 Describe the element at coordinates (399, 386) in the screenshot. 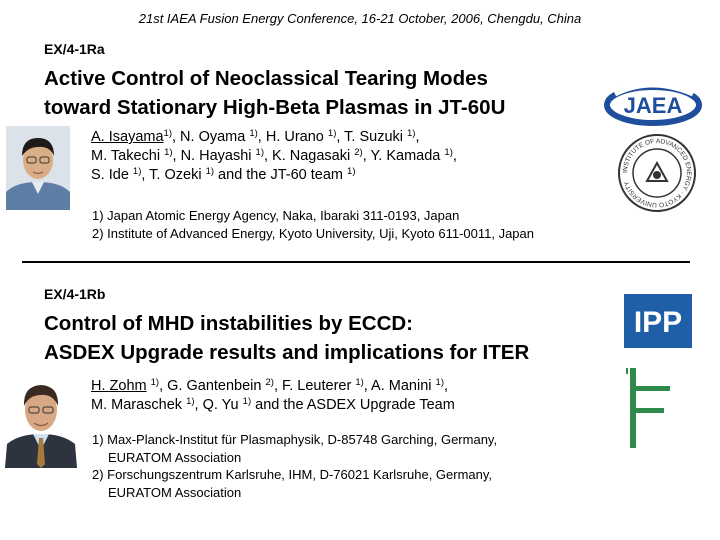

I see `author-text: , A. Manini` at that location.